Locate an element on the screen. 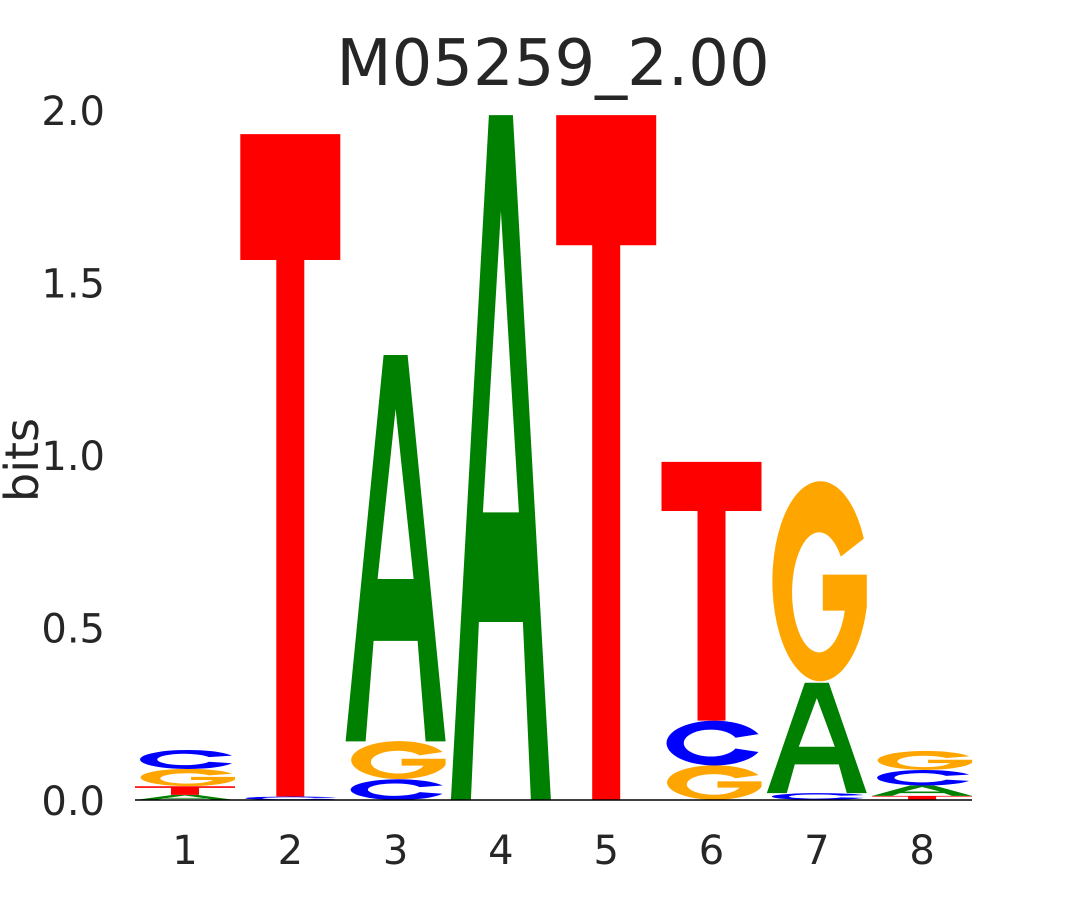 The image size is (1080, 900). x-tick-label: 5 is located at coordinates (605, 851).